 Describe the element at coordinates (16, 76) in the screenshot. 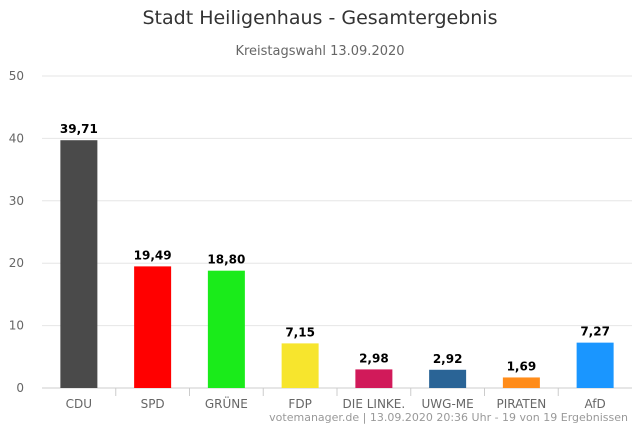

I see `y-tick-label: 50` at that location.